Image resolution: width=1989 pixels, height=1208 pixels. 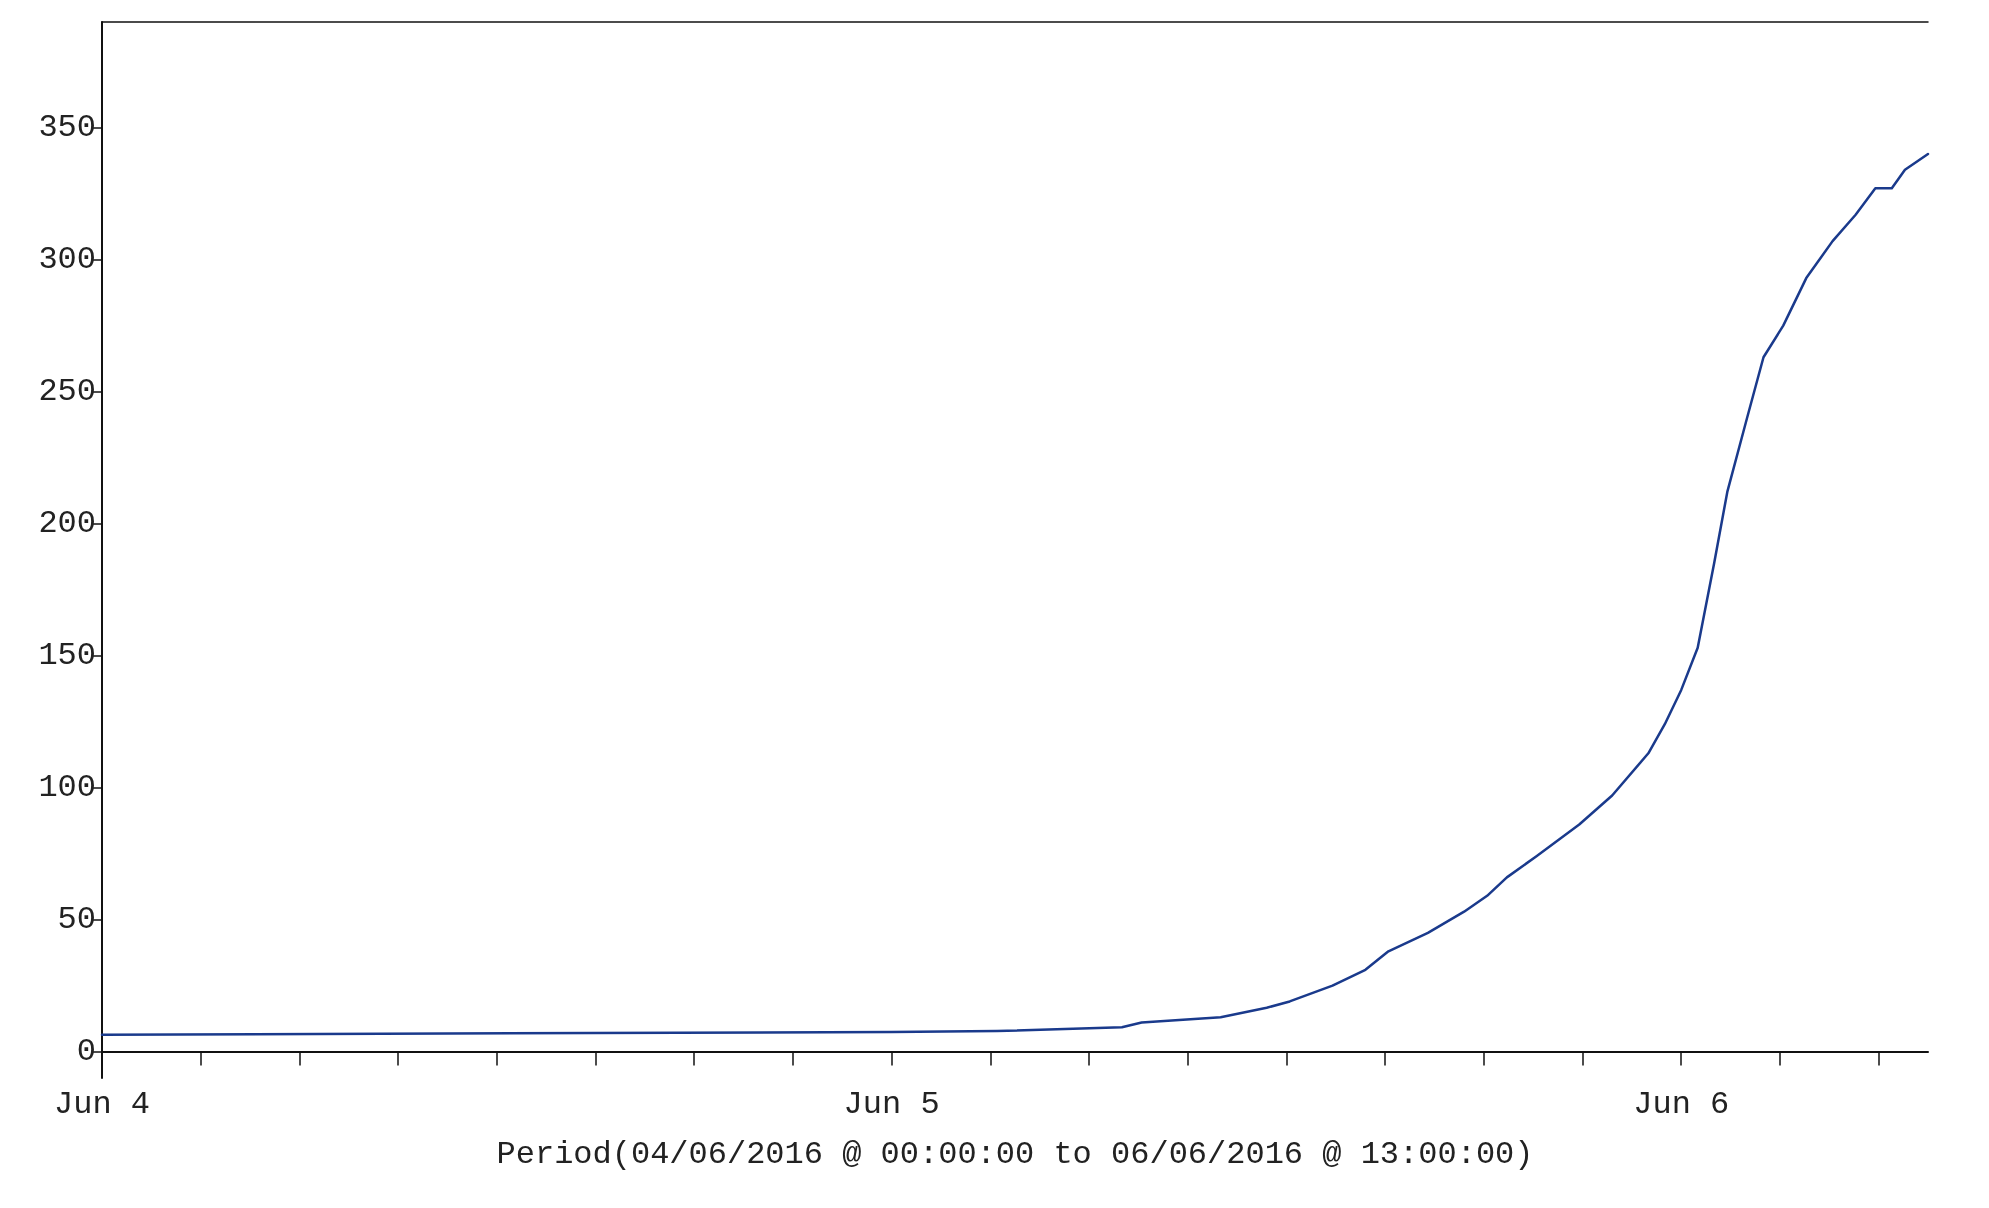 What do you see at coordinates (67, 524) in the screenshot?
I see `y-tick-label: 200` at bounding box center [67, 524].